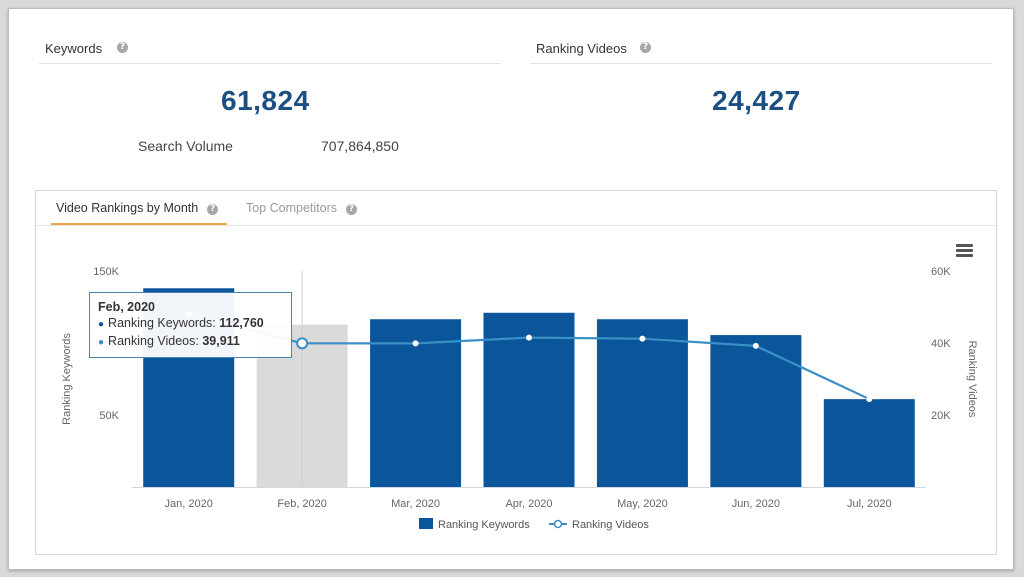  What do you see at coordinates (189, 504) in the screenshot?
I see `x-tick-label: Jan, 2020` at bounding box center [189, 504].